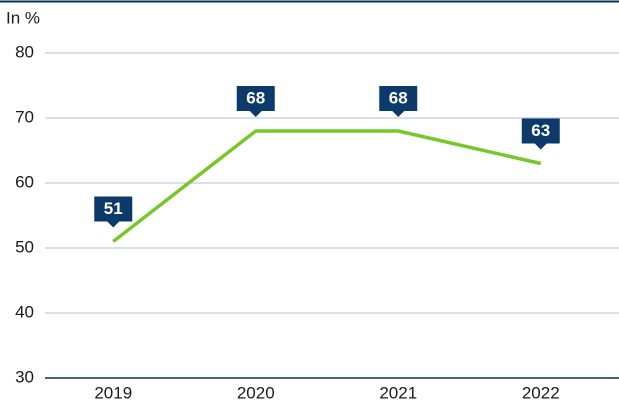 The width and height of the screenshot is (619, 409). What do you see at coordinates (23, 17) in the screenshot?
I see `axis-unit-label: In %` at bounding box center [23, 17].